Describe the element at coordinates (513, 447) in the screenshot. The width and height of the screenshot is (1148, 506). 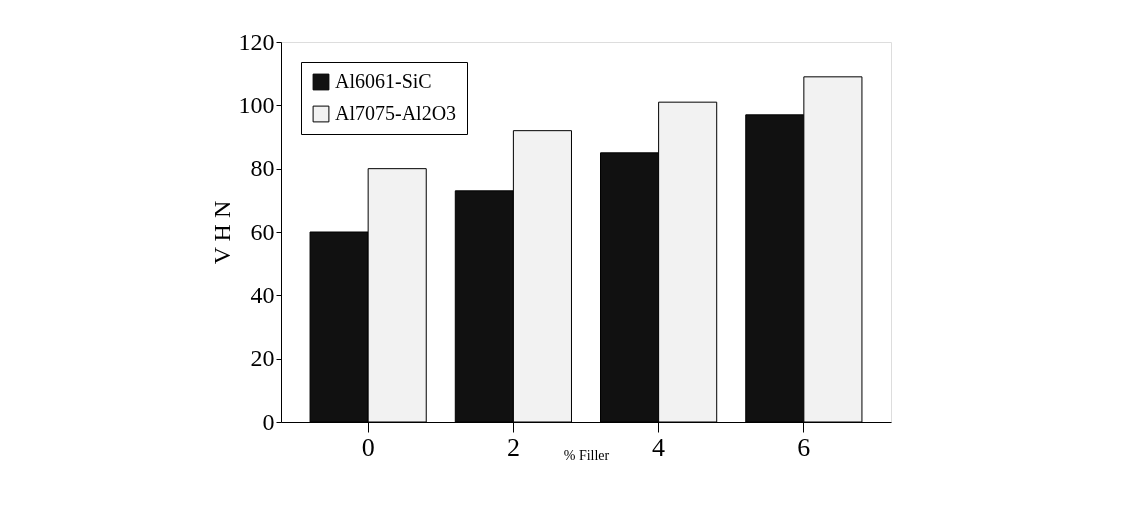
I see `x-tick-label: 2` at that location.